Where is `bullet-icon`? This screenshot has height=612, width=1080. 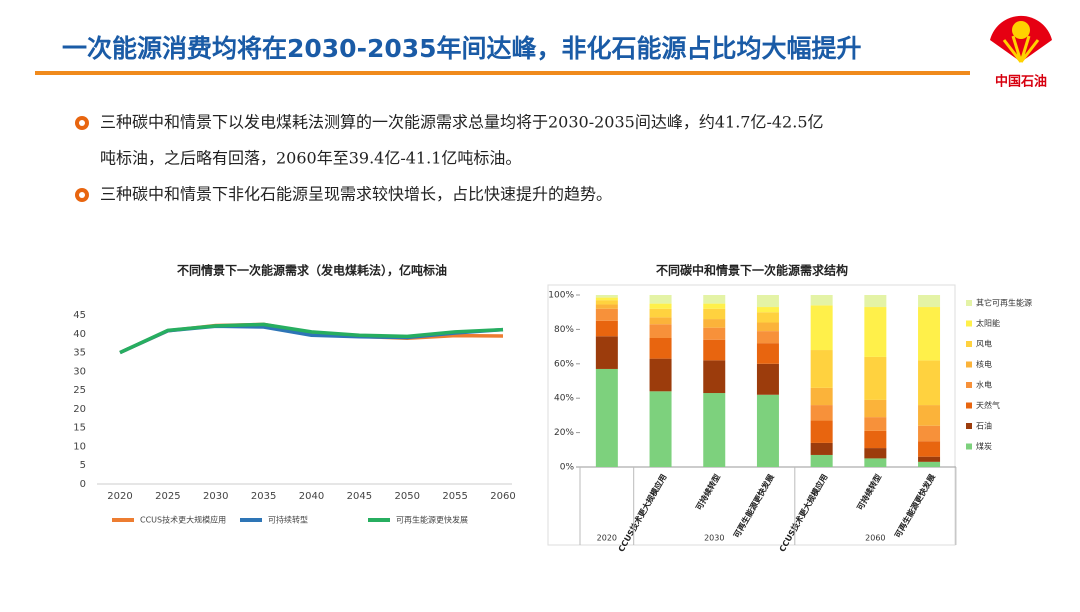 bullet-icon is located at coordinates (82, 123).